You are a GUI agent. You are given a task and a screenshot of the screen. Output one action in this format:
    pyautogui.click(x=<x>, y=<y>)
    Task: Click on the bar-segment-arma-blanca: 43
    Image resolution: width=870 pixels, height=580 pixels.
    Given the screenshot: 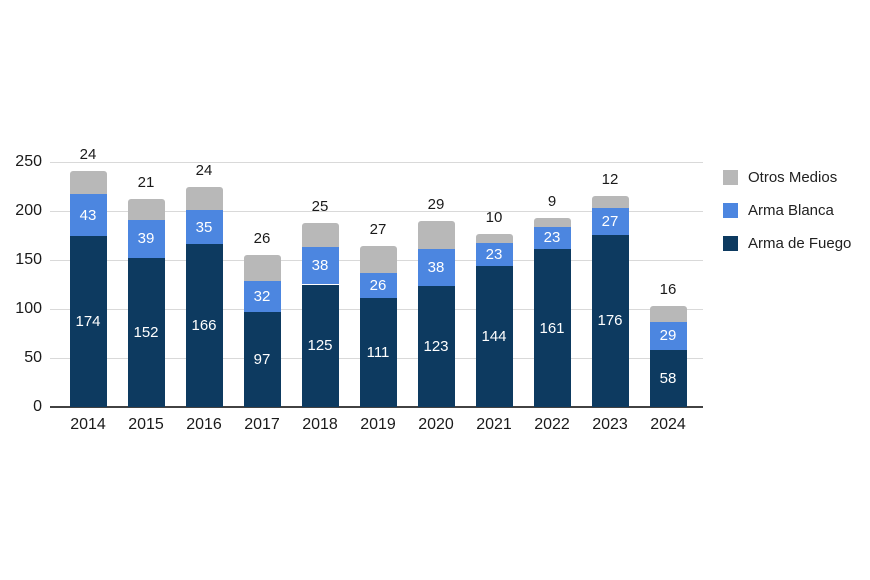 What is the action you would take?
    pyautogui.click(x=88, y=215)
    